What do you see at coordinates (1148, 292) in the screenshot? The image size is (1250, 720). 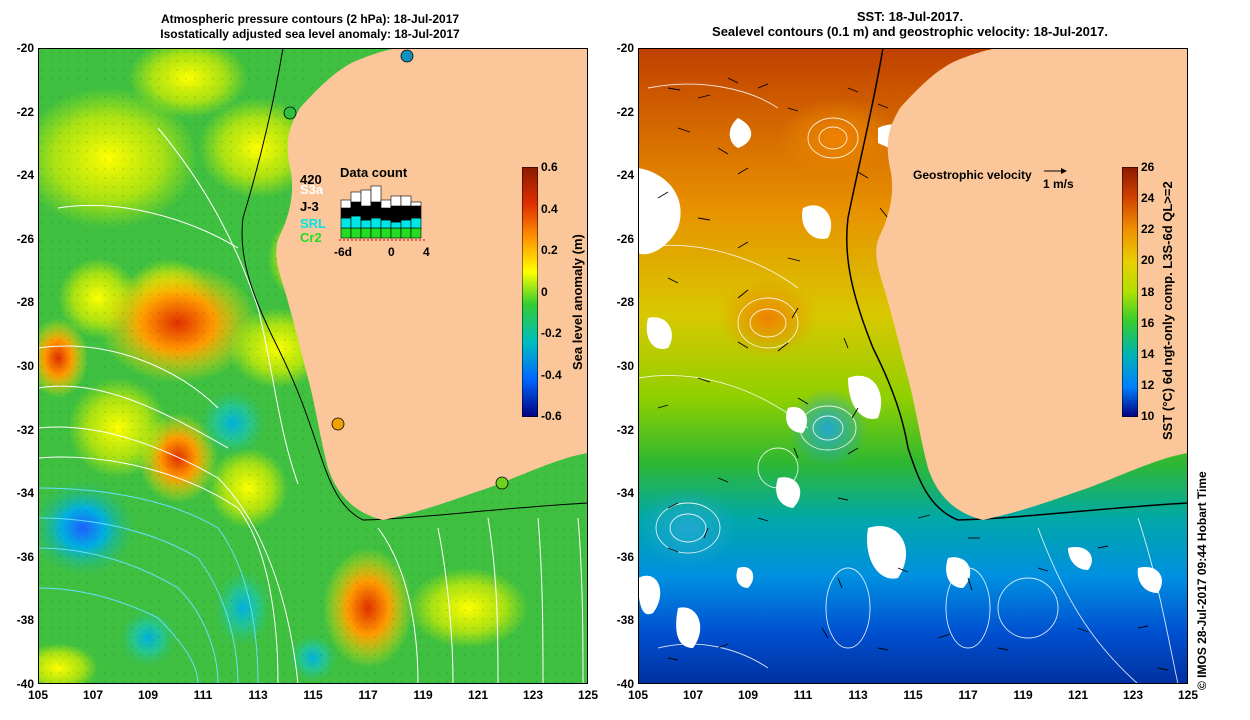 I see `sst-tick: 18` at bounding box center [1148, 292].